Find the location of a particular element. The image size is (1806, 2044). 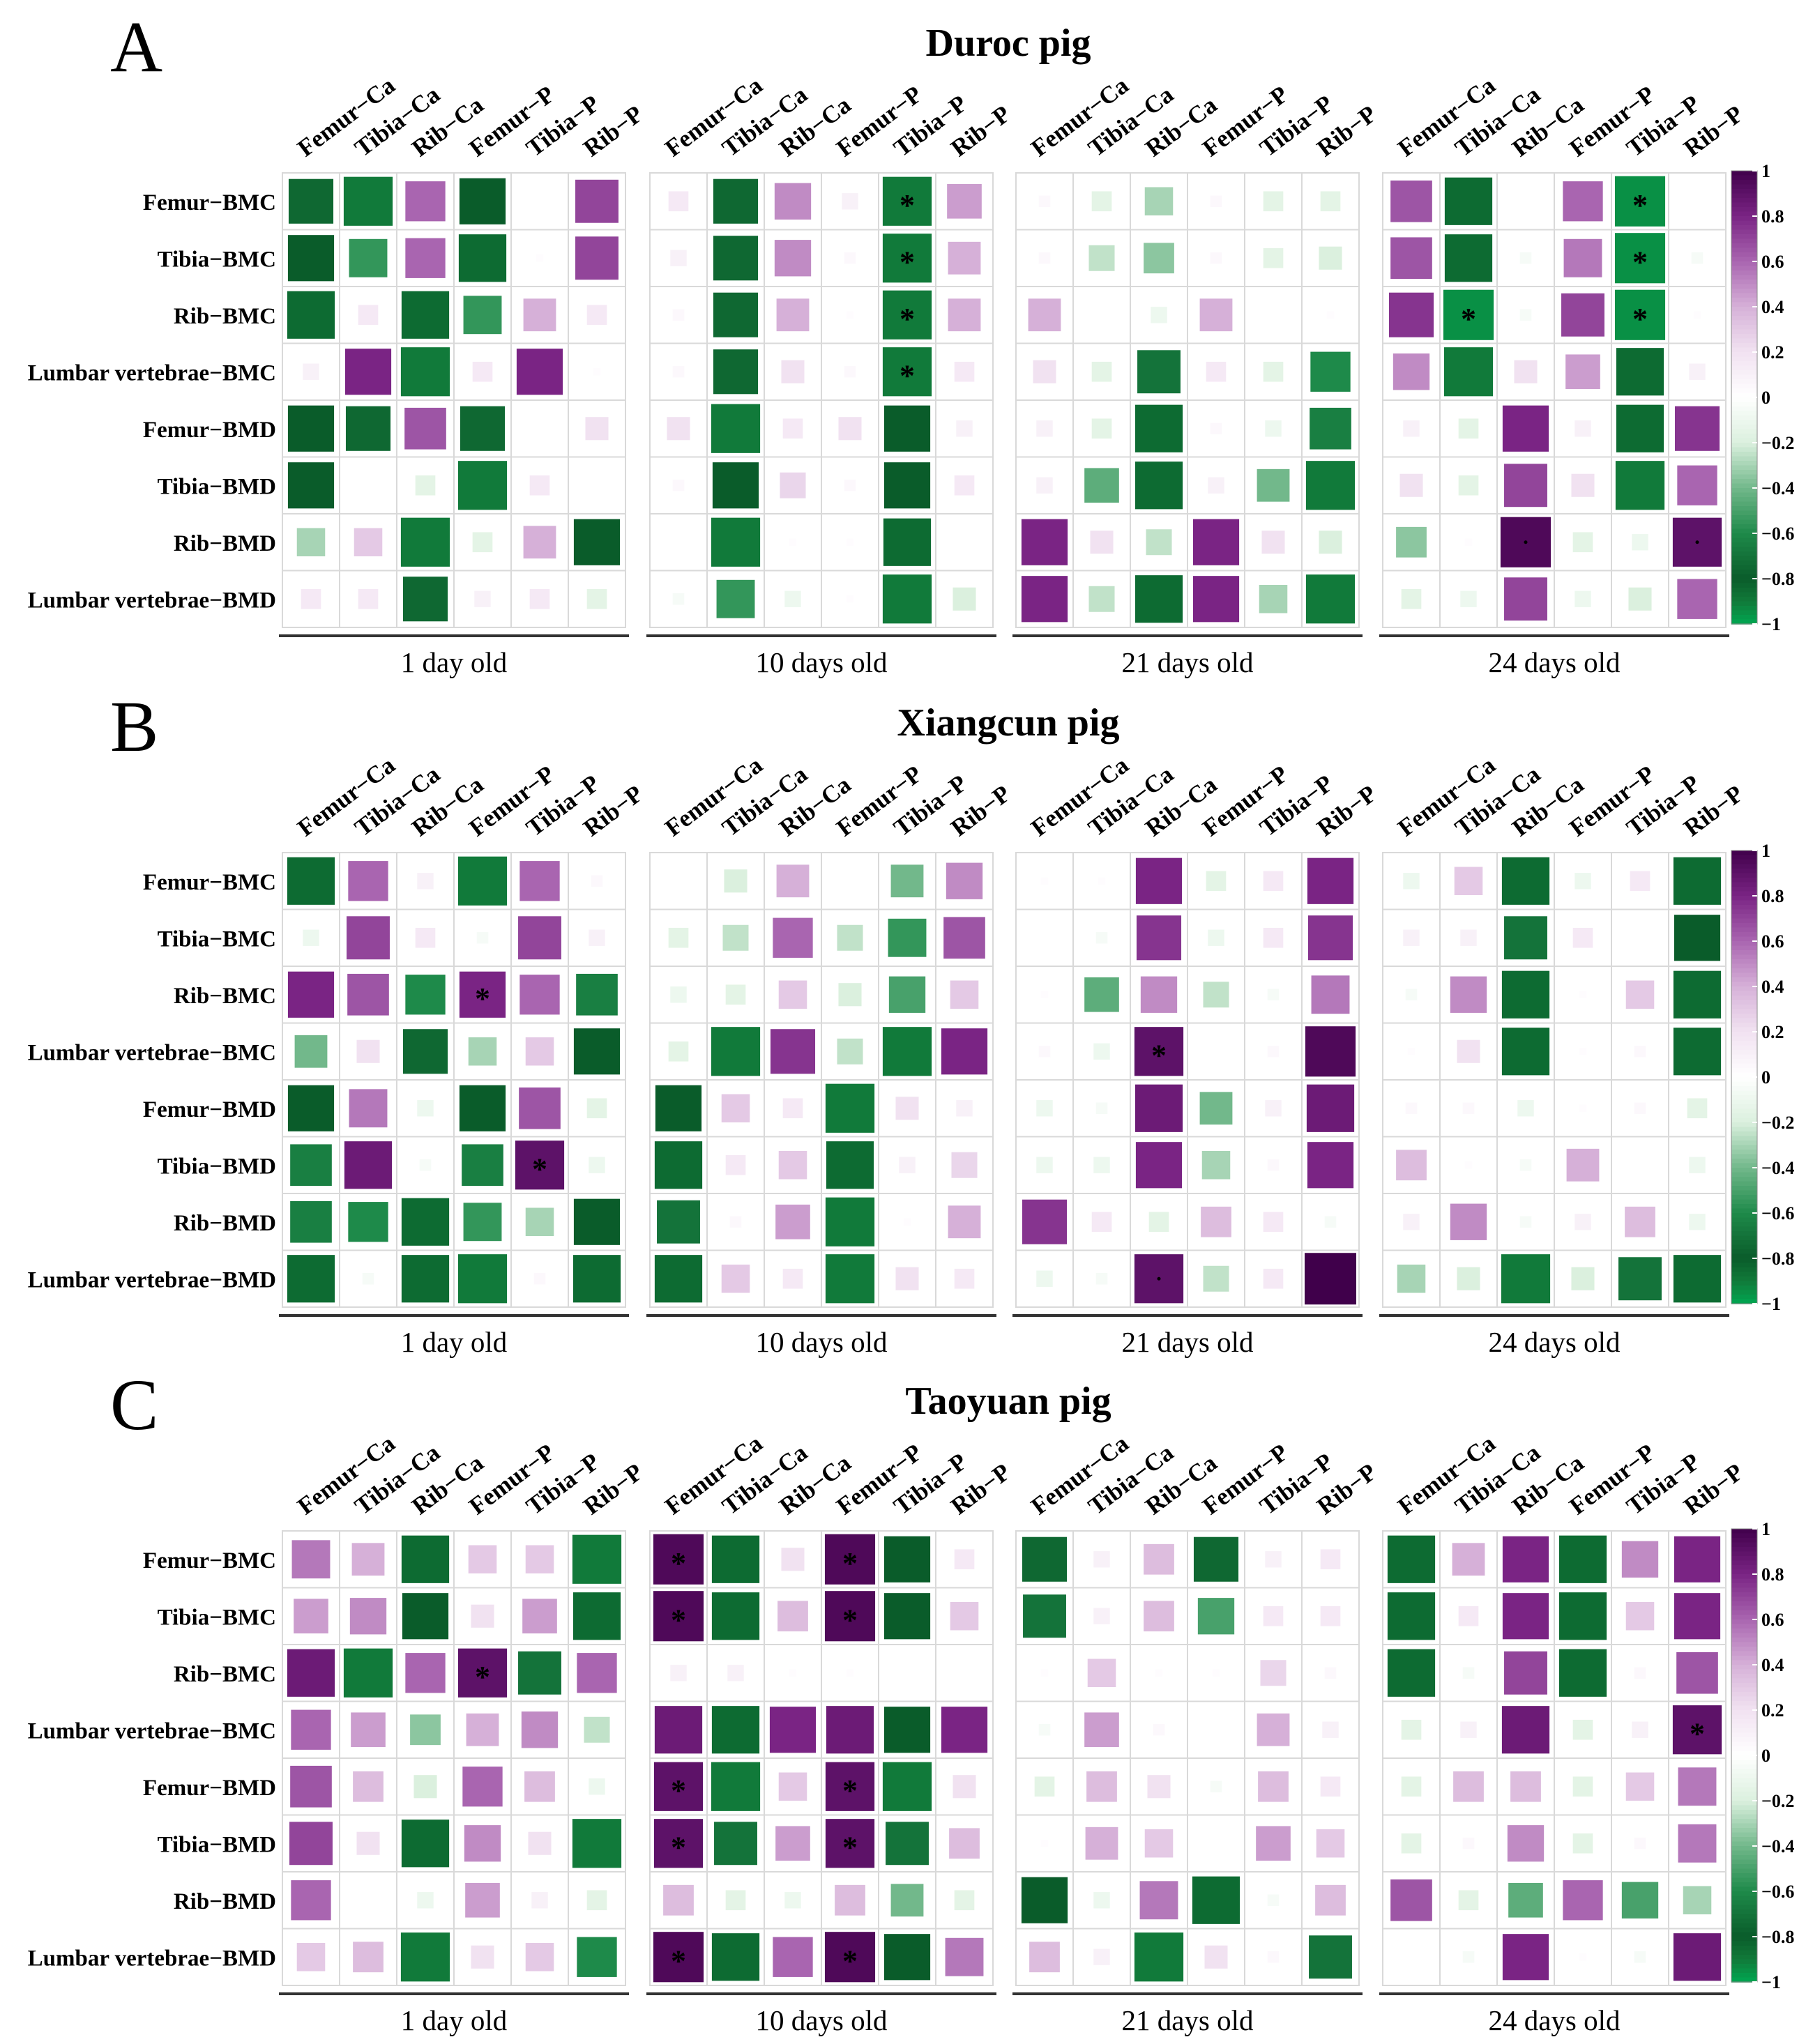

row-label: Lumbar vertebrae−BMC is located at coordinates (152, 373).